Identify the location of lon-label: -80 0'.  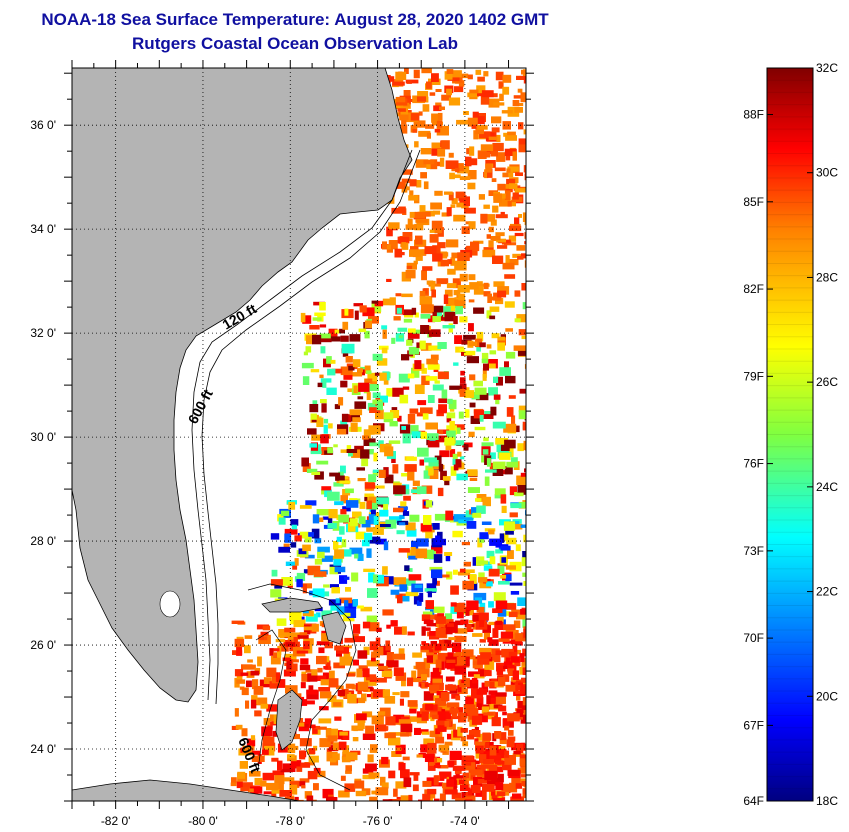
(203, 821).